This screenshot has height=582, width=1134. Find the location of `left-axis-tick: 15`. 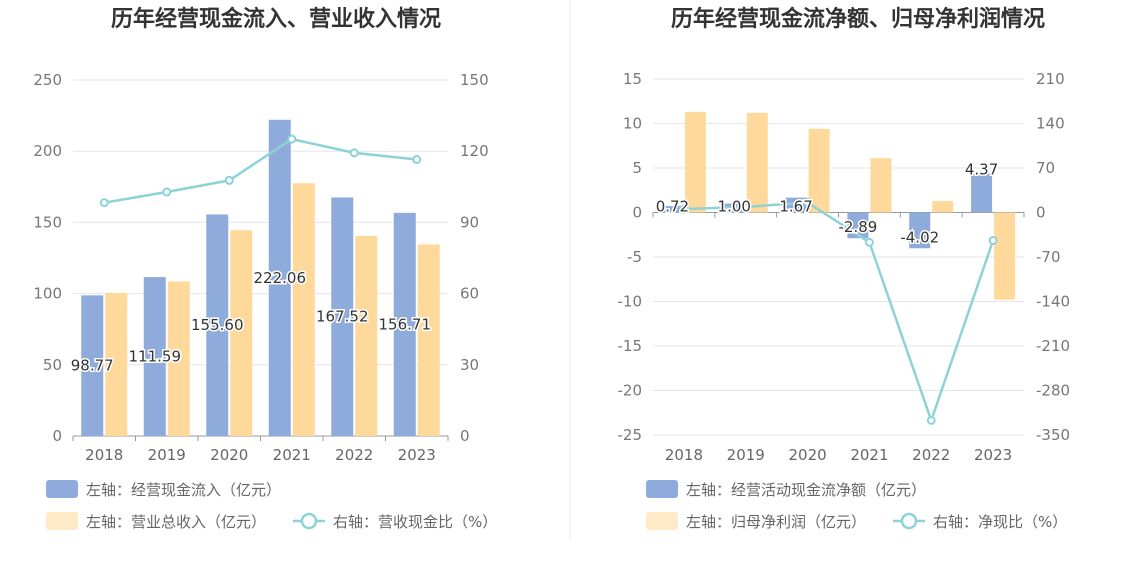

left-axis-tick: 15 is located at coordinates (632, 79).